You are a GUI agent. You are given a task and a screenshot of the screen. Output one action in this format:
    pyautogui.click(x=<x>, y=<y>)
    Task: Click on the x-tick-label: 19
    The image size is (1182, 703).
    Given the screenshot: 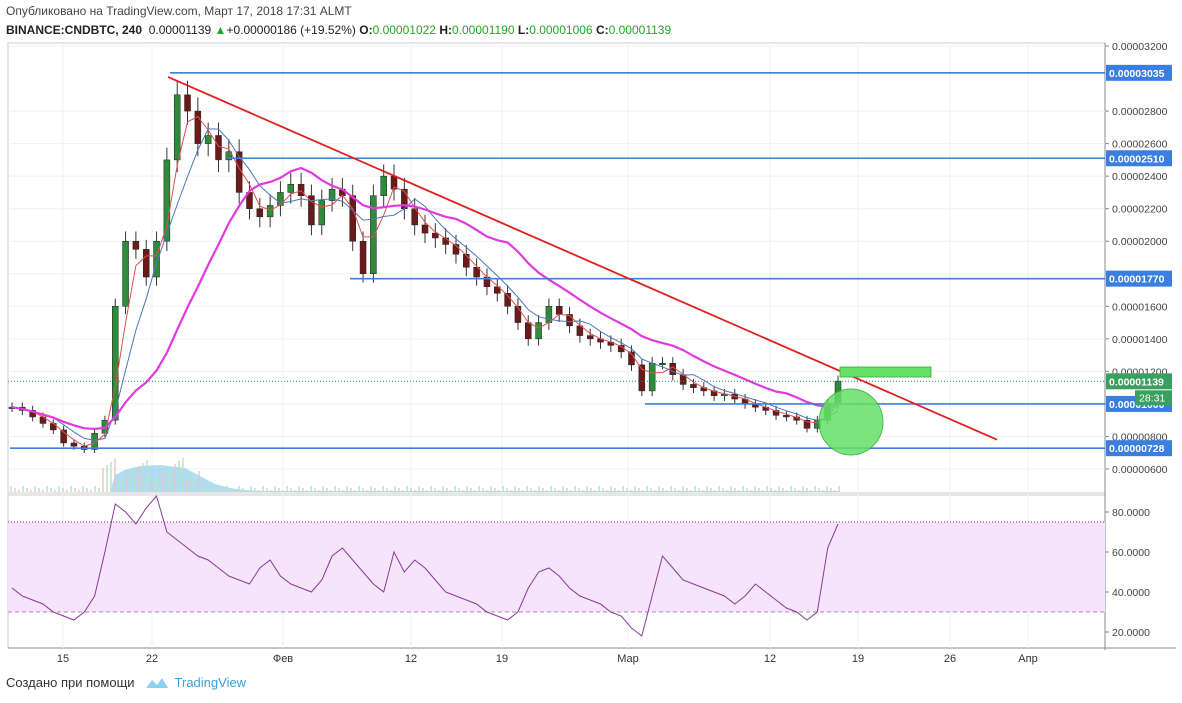 What is the action you would take?
    pyautogui.click(x=858, y=659)
    